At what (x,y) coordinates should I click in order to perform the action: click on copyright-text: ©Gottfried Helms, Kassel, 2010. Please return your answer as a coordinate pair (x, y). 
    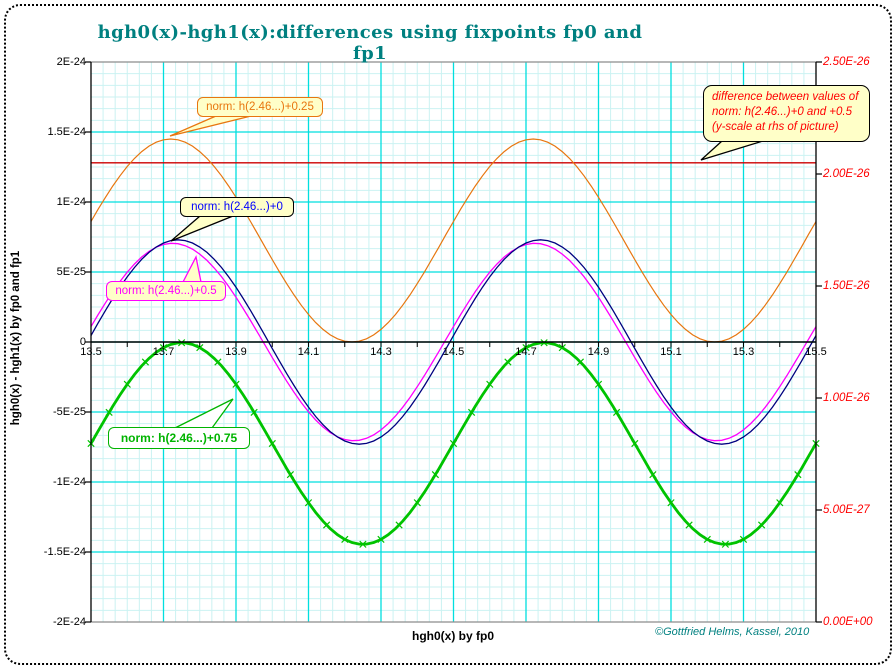
    Looking at the image, I should click on (732, 632).